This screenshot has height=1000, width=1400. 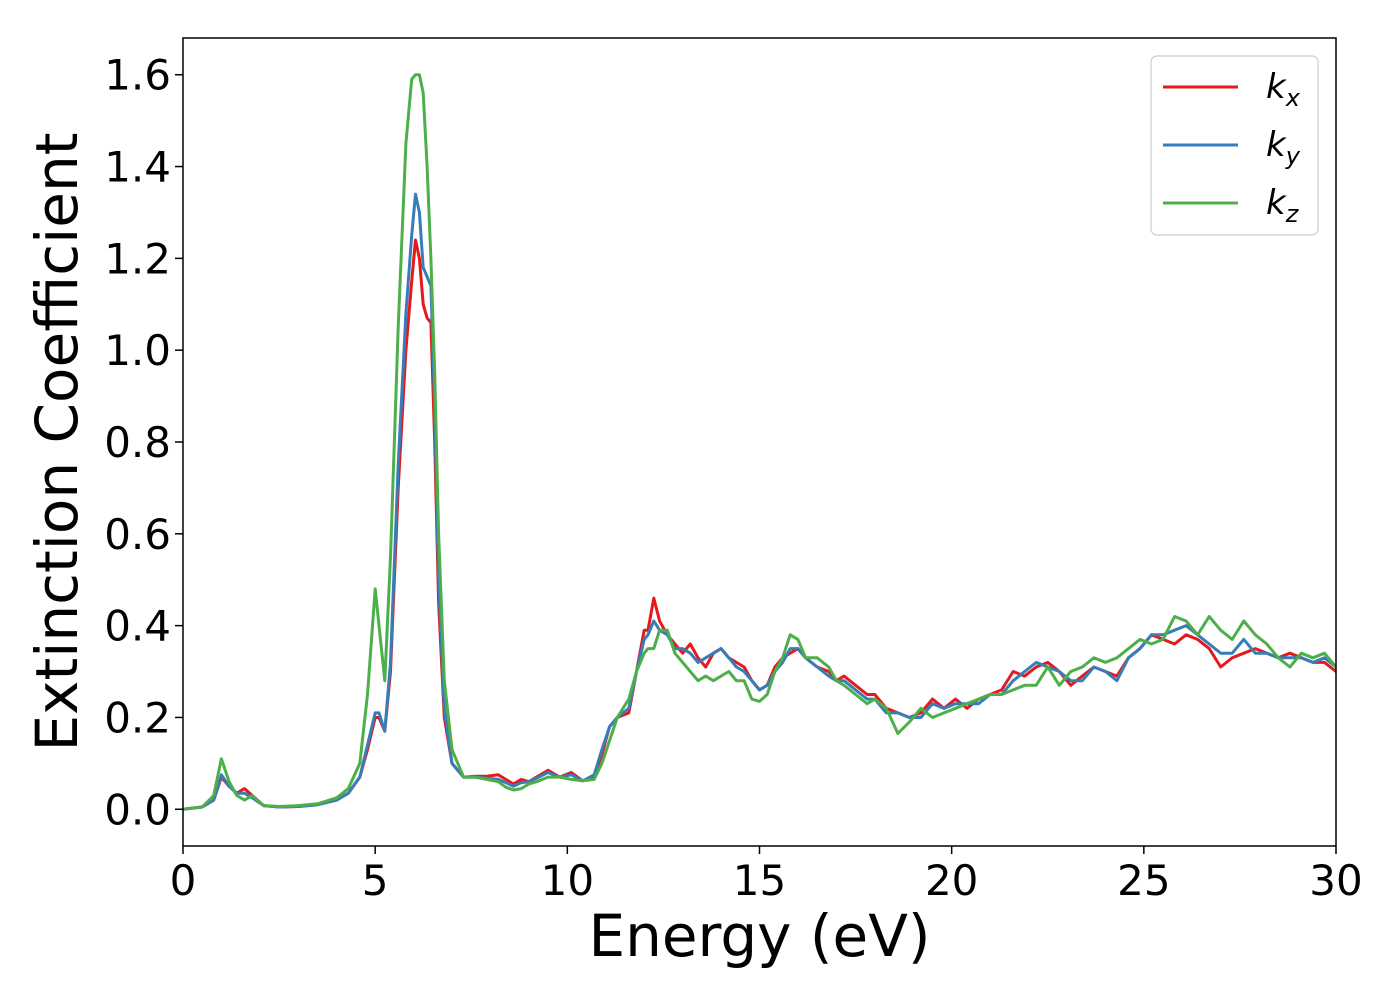 I want to click on x-tick-label: 25, so click(x=1143, y=880).